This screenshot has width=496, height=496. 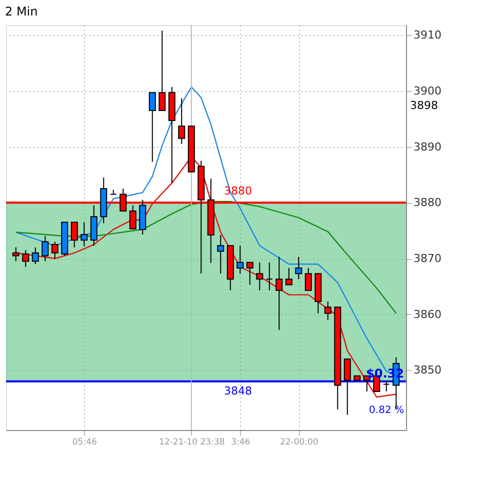 What do you see at coordinates (428, 259) in the screenshot?
I see `y-tick-label: 3870` at bounding box center [428, 259].